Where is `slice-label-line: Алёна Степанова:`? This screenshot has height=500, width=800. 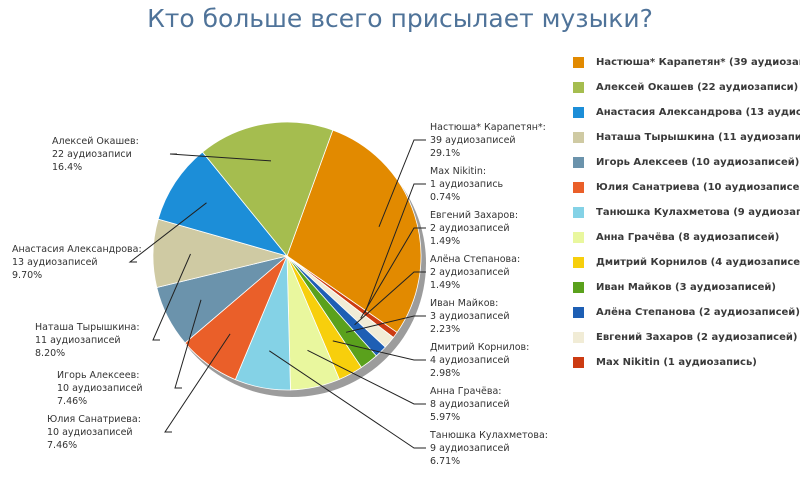 slice-label-line: Алёна Степанова: is located at coordinates (475, 259).